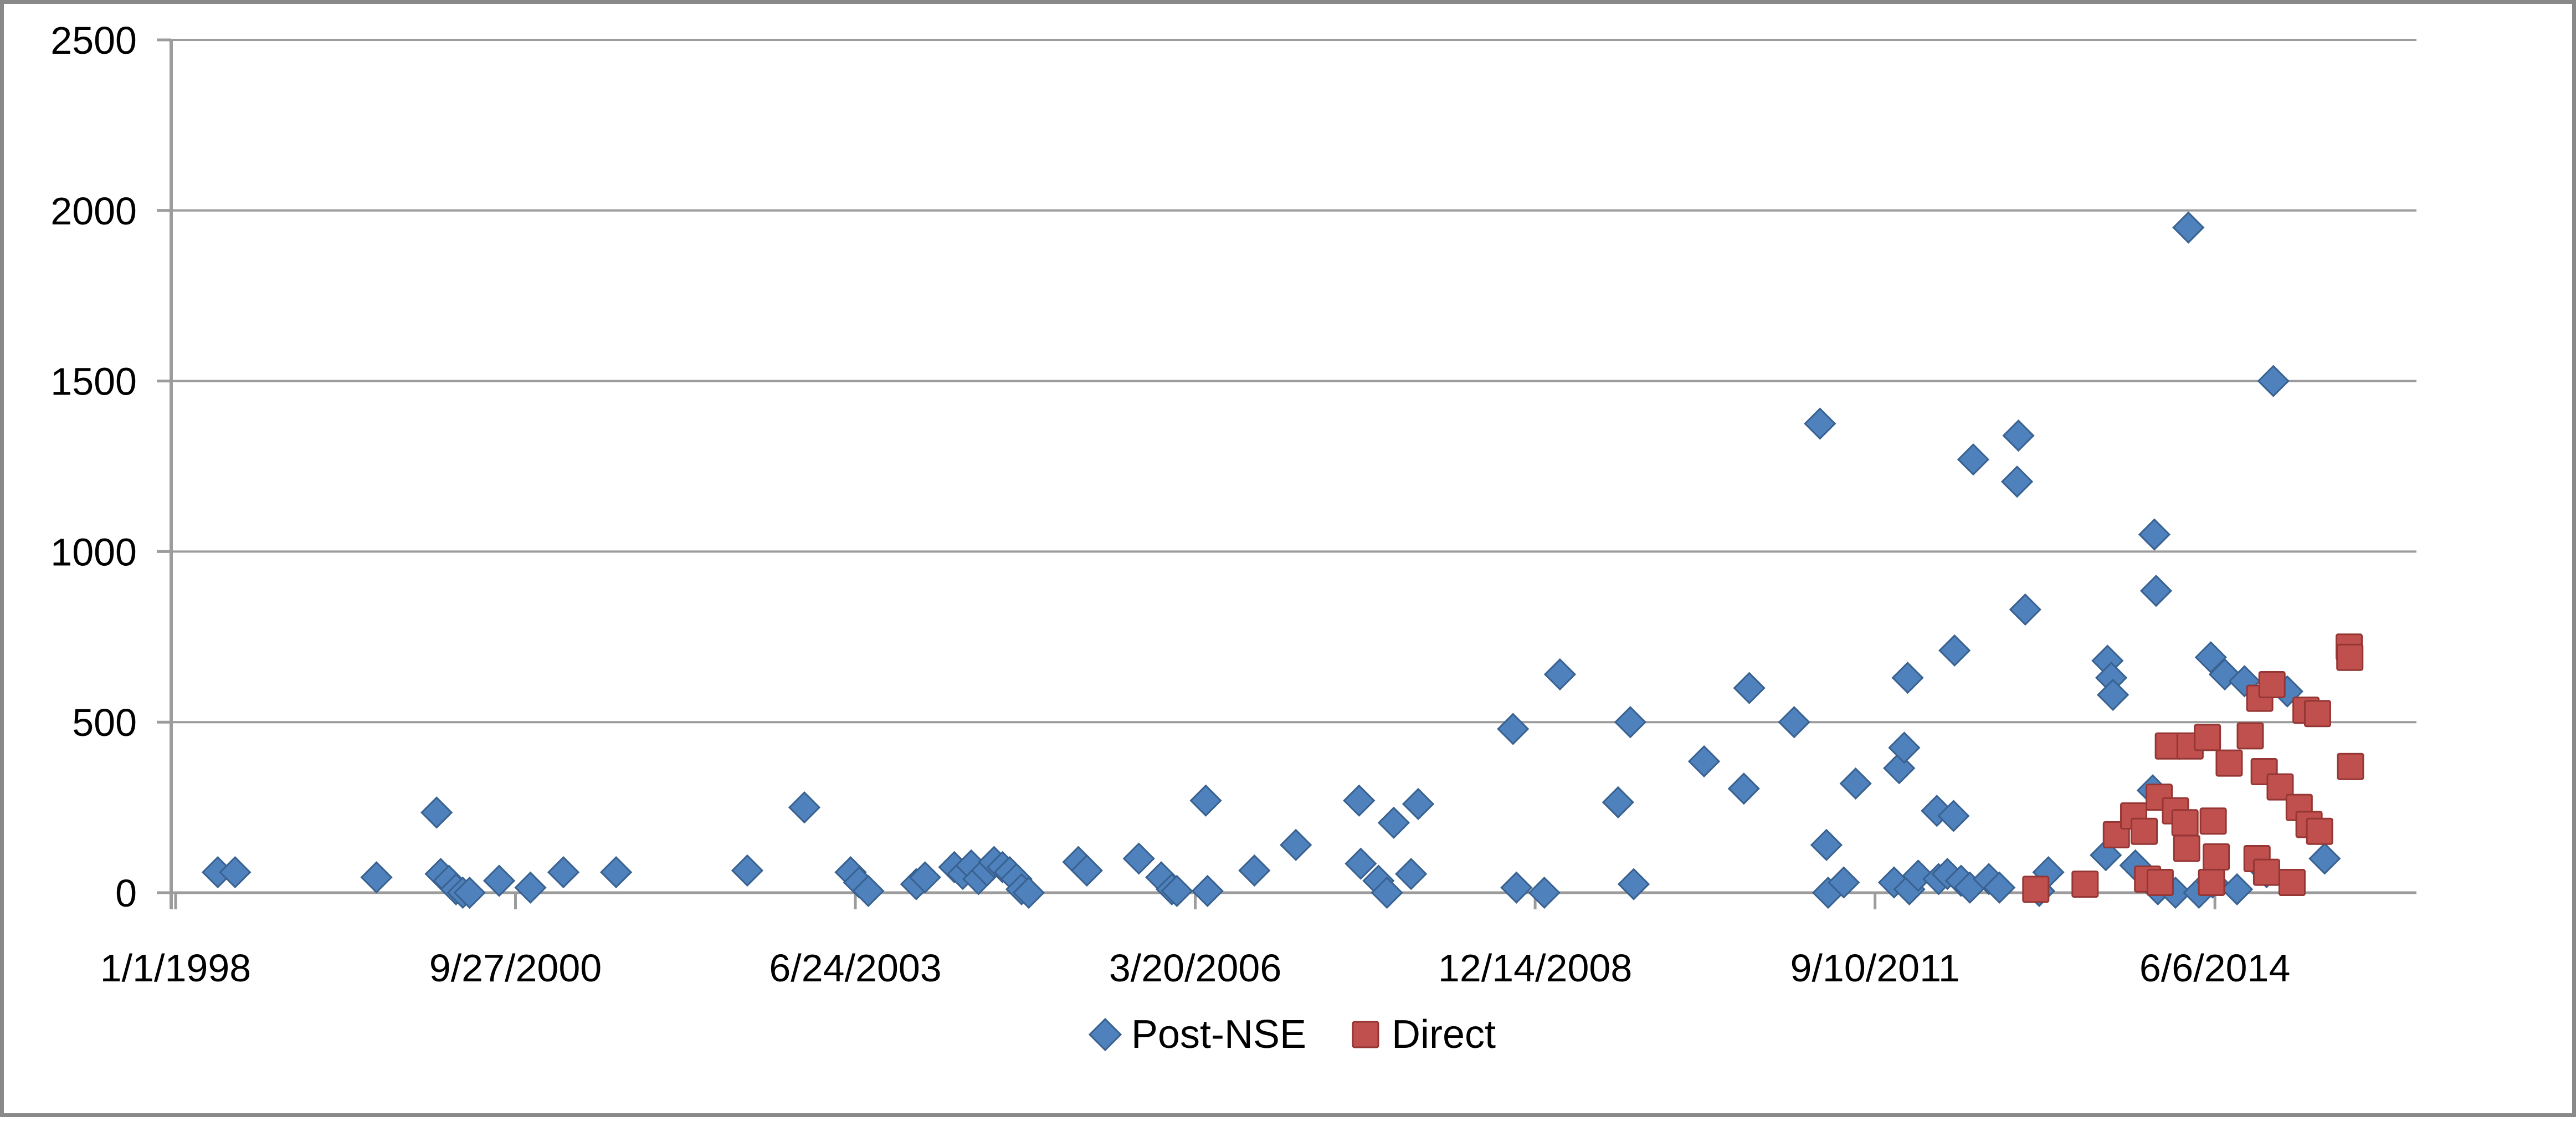 This screenshot has height=1121, width=2576. I want to click on y-tick-label: 0, so click(126, 893).